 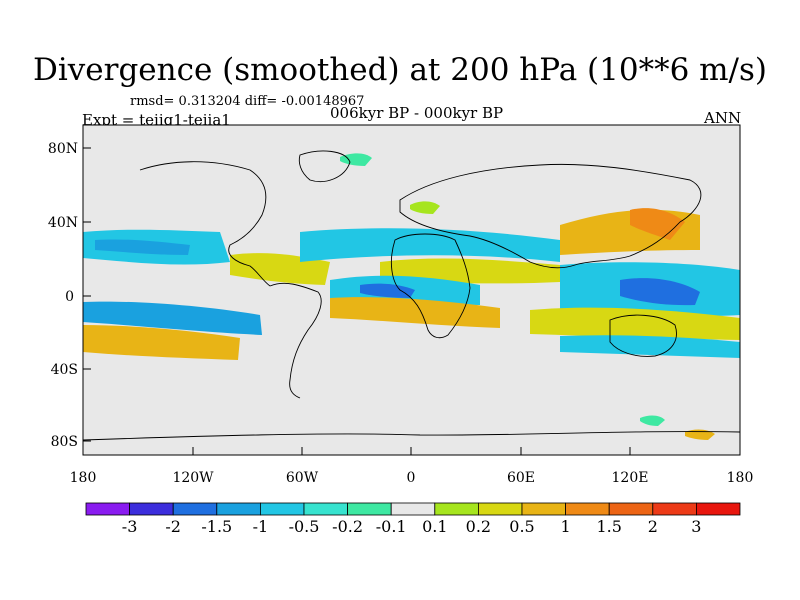 I want to click on field-band-equator-pacific-core, so click(x=660, y=292).